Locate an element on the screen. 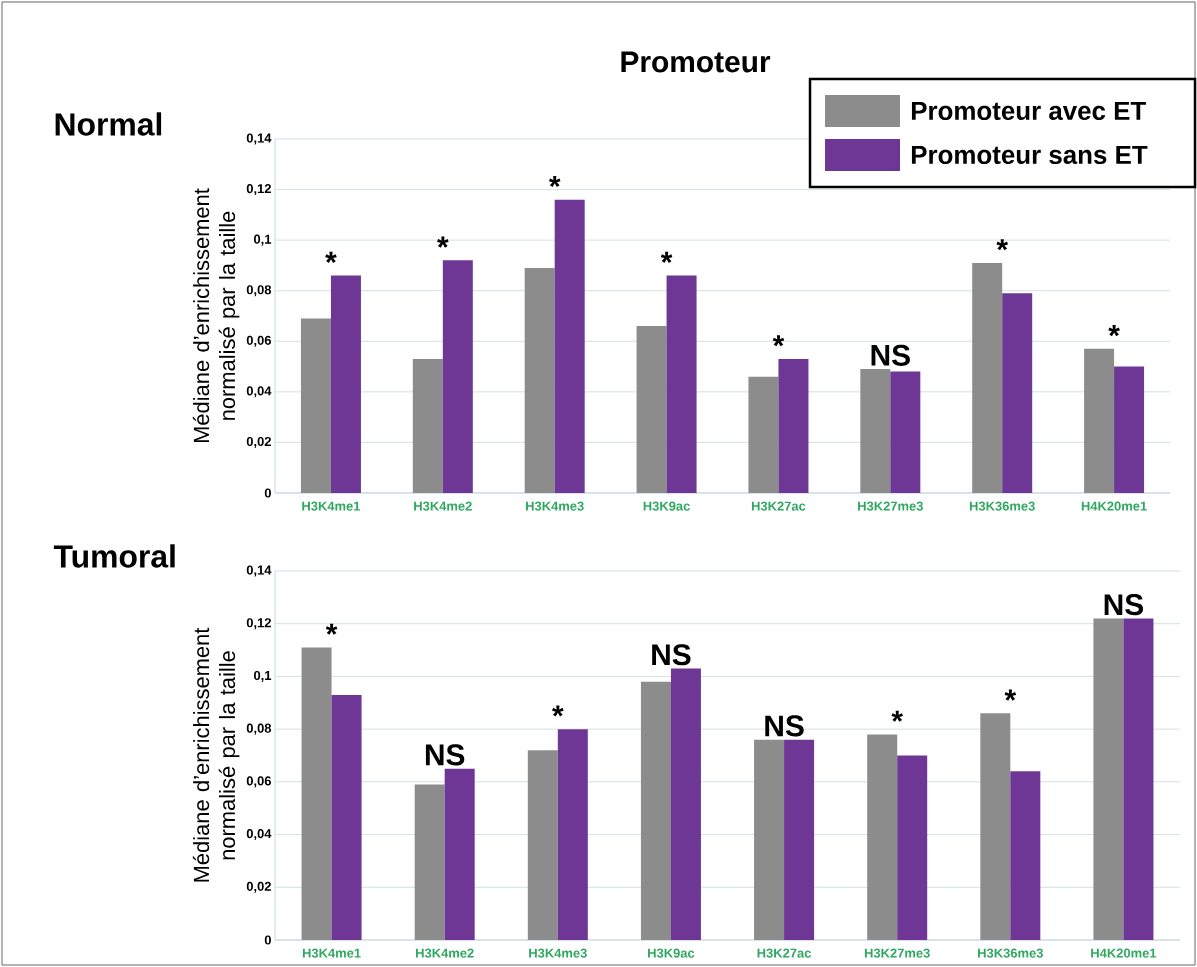  chart-title: Promoteur is located at coordinates (696, 62).